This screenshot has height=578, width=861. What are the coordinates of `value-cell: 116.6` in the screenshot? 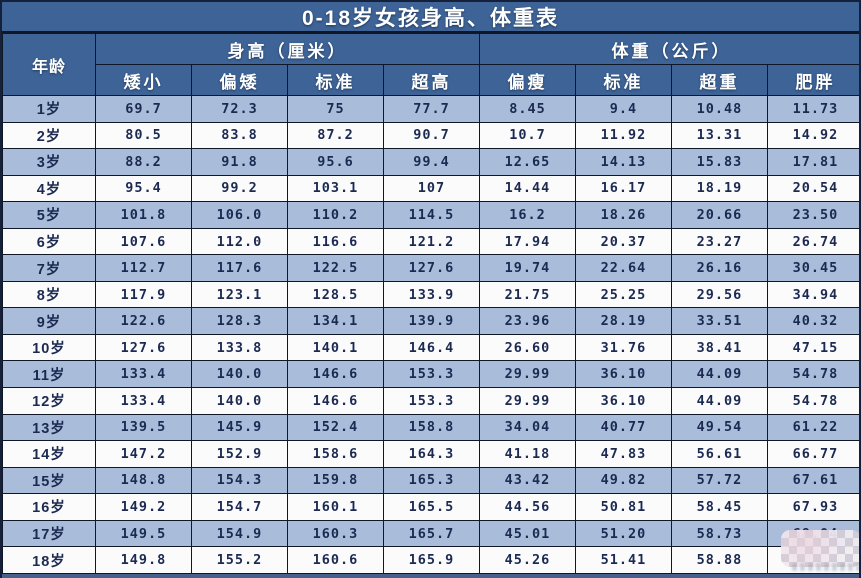 It's located at (335, 241).